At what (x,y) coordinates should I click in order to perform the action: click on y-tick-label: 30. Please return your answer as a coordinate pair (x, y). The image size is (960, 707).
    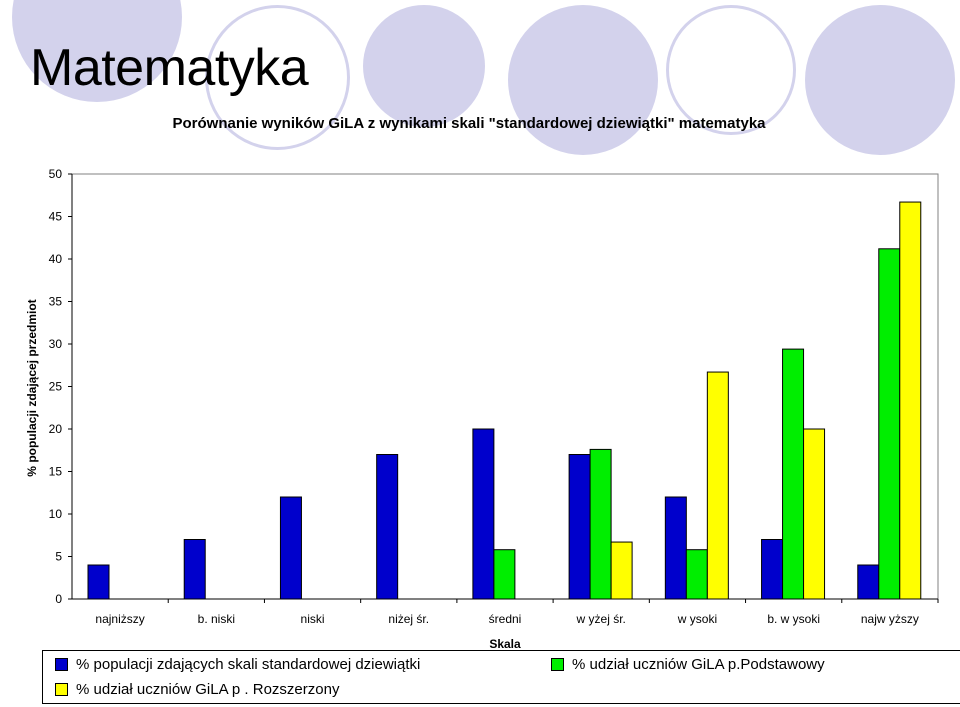
    Looking at the image, I should click on (56, 344).